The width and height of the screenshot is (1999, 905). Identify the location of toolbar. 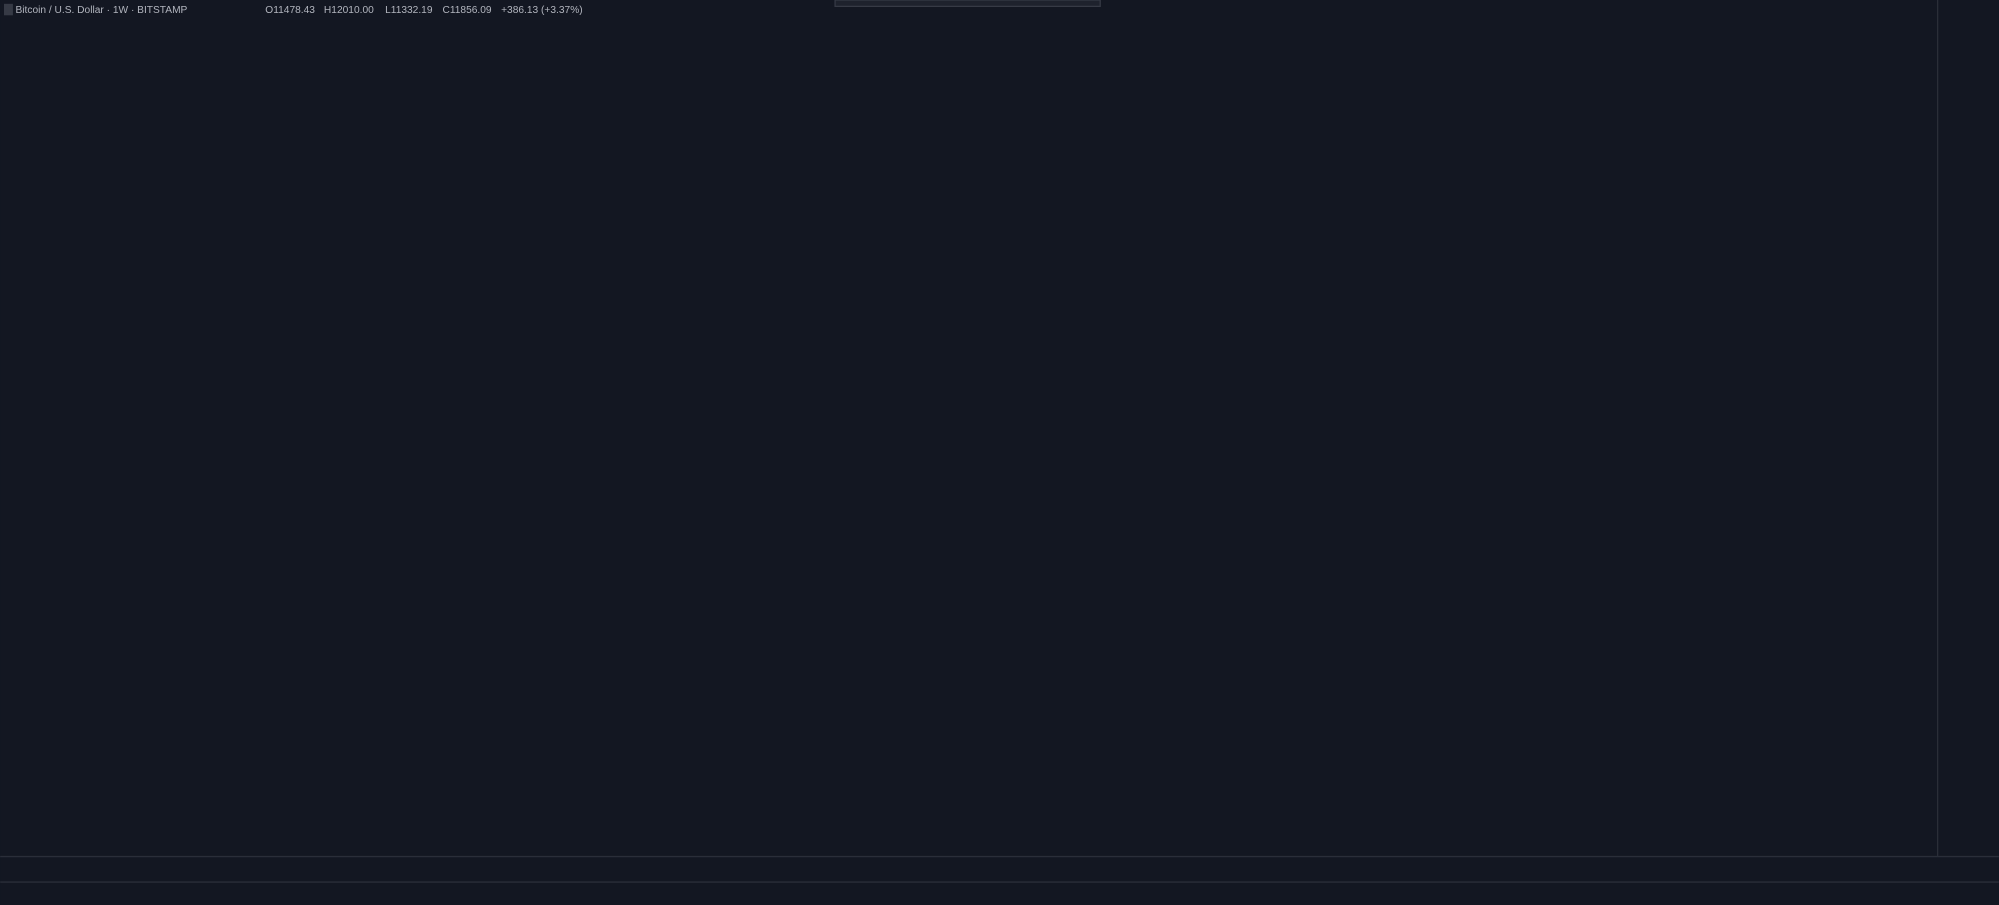
(999, 893).